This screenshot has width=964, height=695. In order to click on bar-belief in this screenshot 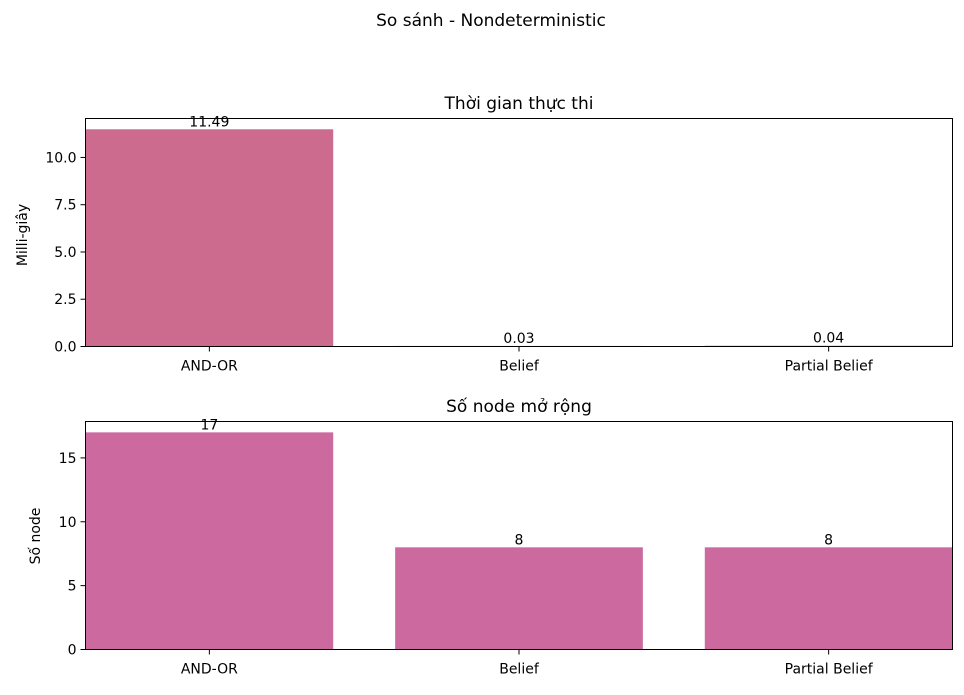, I will do `click(519, 598)`.